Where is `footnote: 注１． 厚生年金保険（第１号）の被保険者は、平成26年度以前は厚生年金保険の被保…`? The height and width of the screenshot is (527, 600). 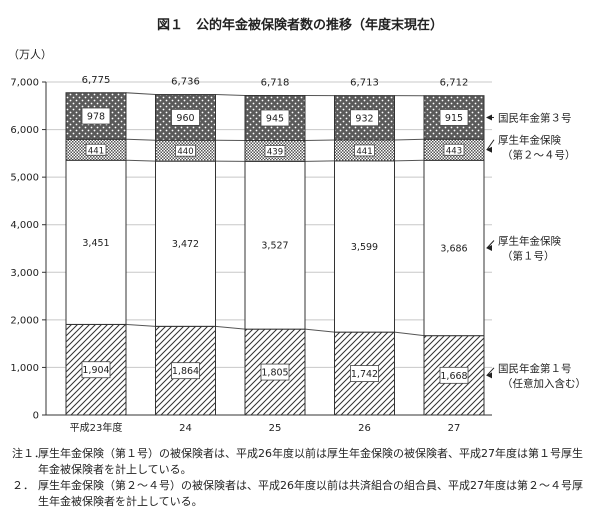 footnote: 注１． 厚生年金保険（第１号）の被保険者は、平成26年度以前は厚生年金保険の被保… is located at coordinates (302, 462).